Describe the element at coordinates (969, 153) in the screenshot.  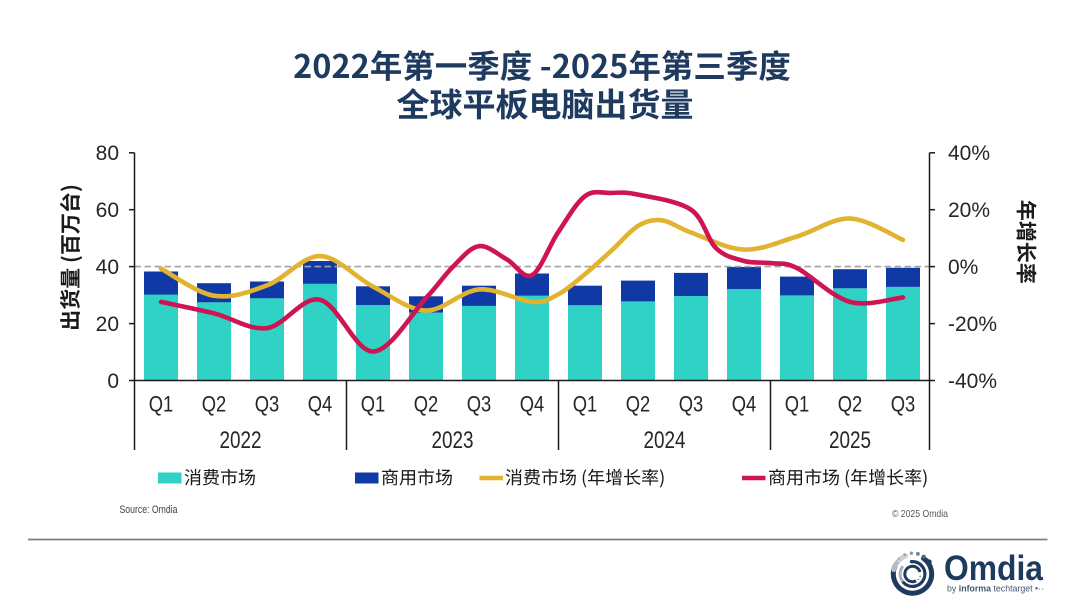
I see `svg-text: 40%` at that location.